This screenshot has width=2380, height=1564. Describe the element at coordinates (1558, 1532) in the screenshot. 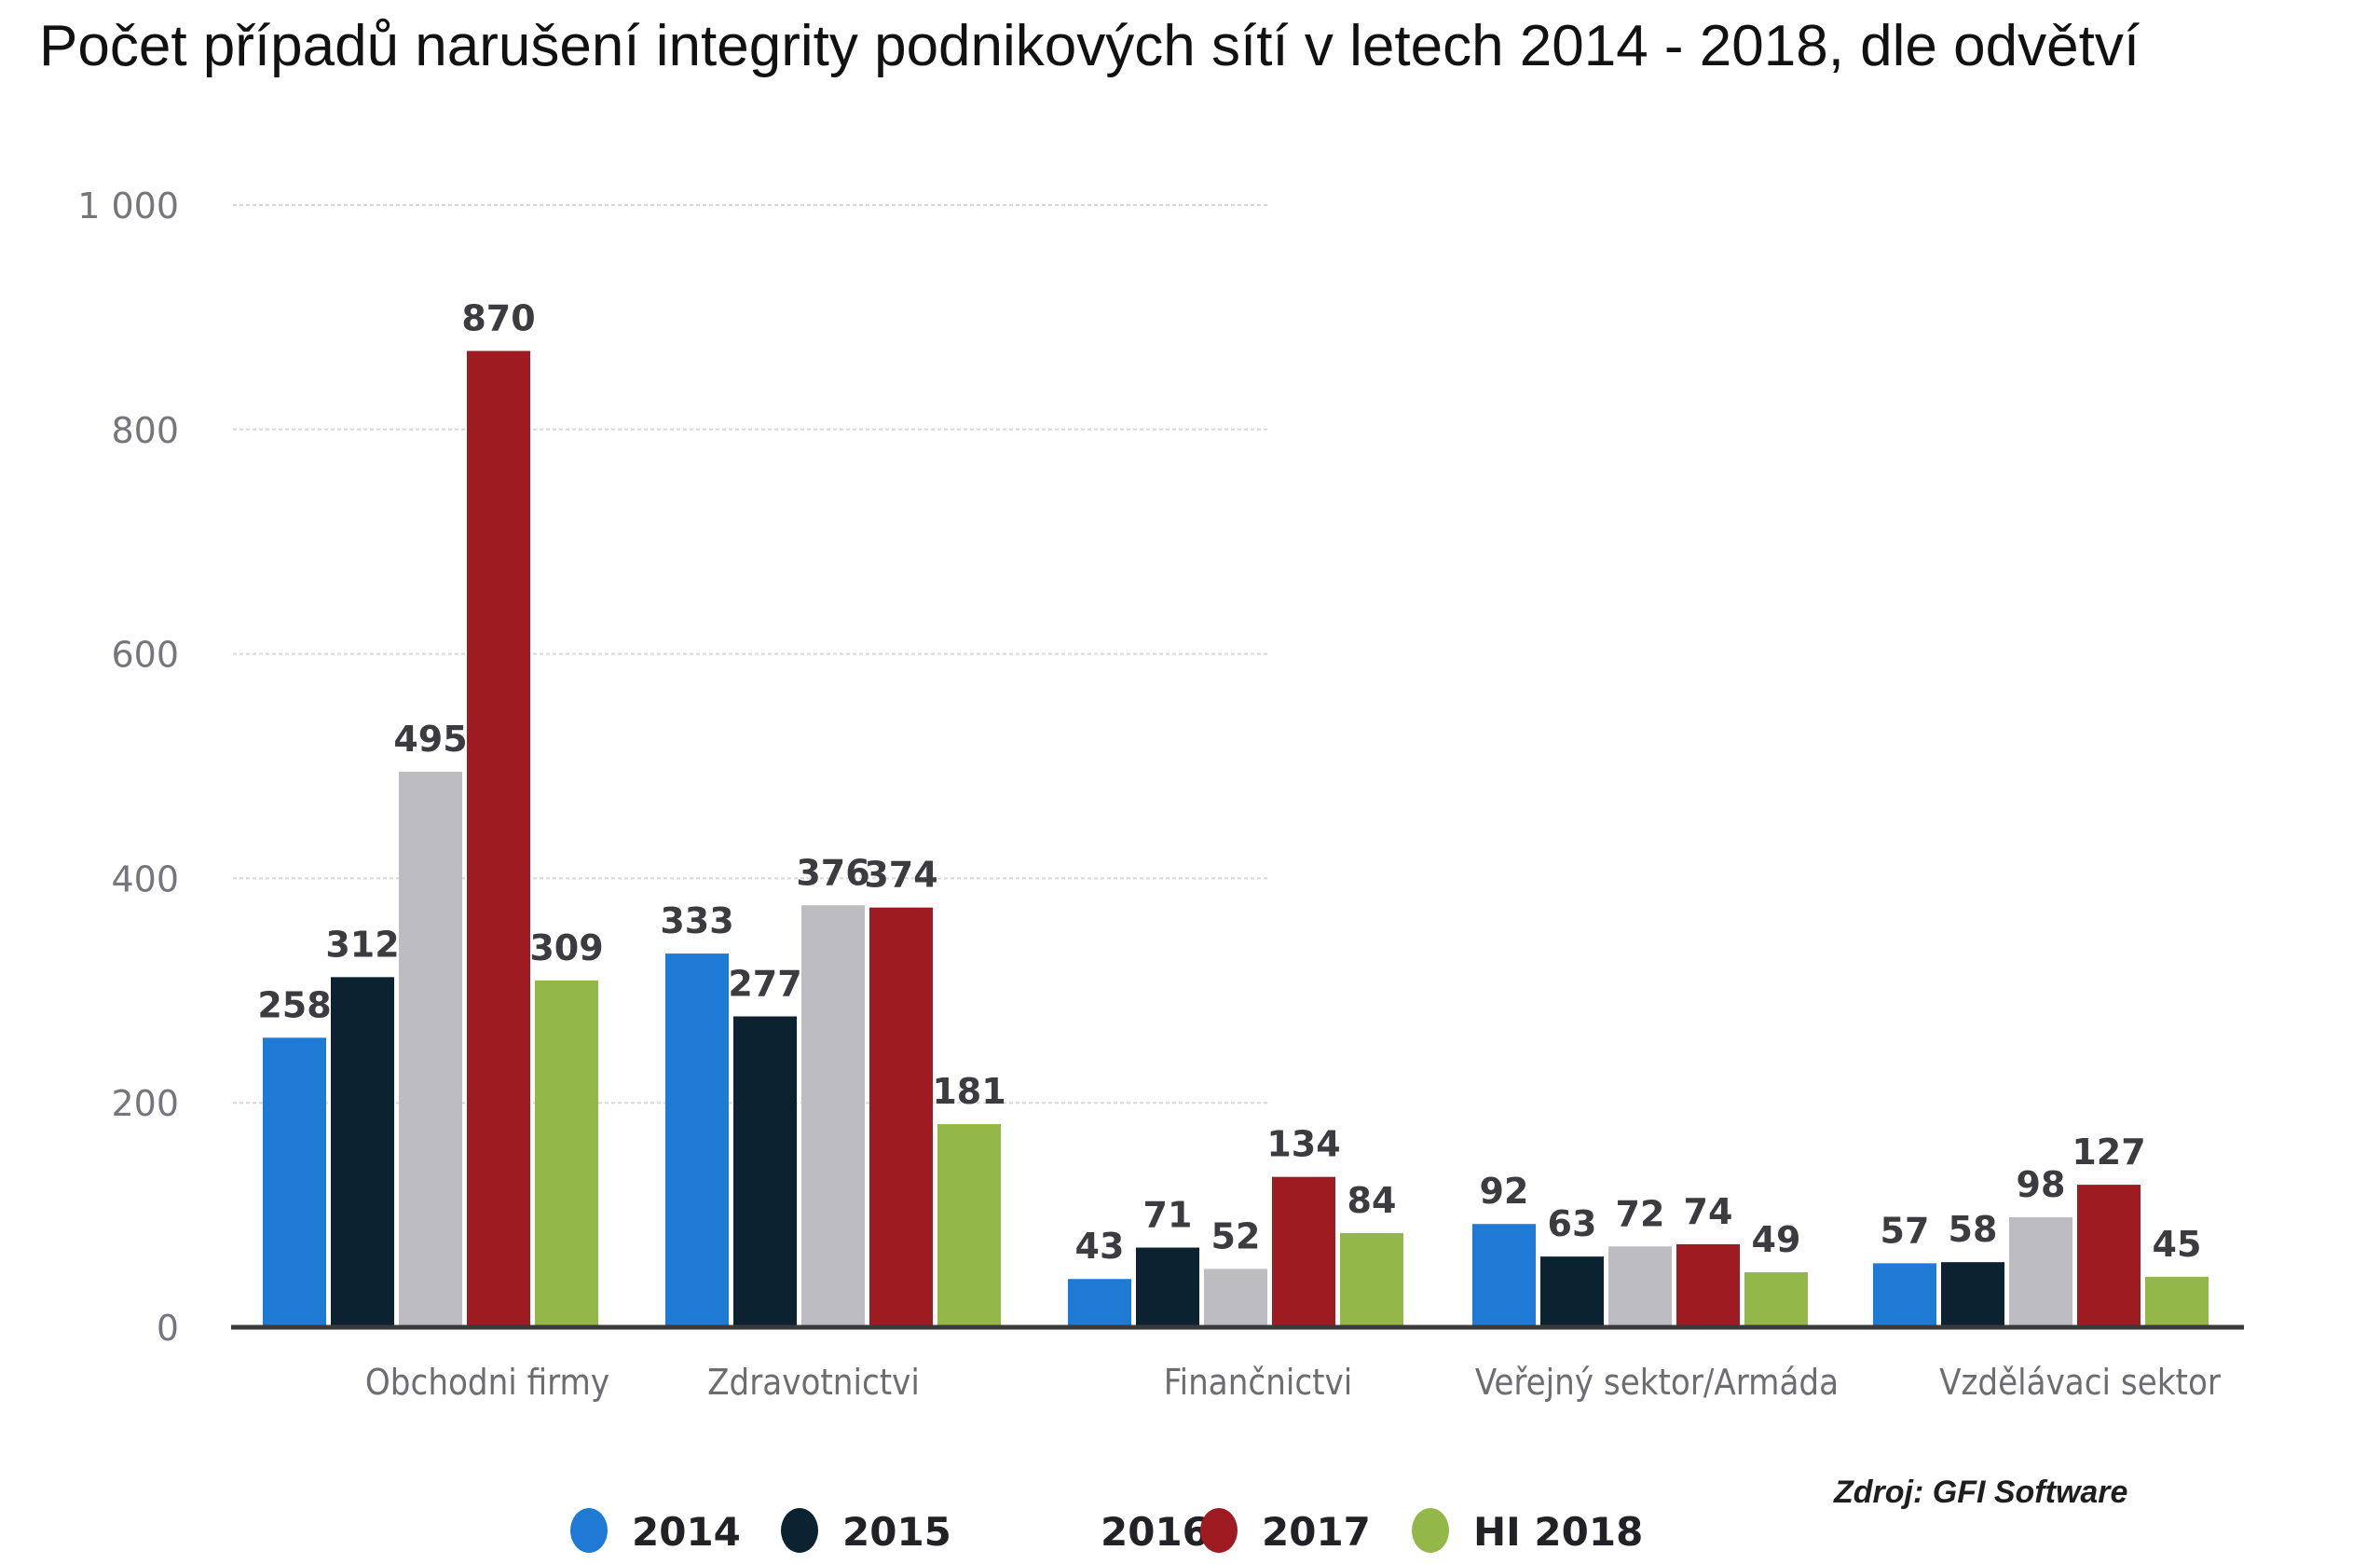

I see `legend-label: HI 2018` at that location.